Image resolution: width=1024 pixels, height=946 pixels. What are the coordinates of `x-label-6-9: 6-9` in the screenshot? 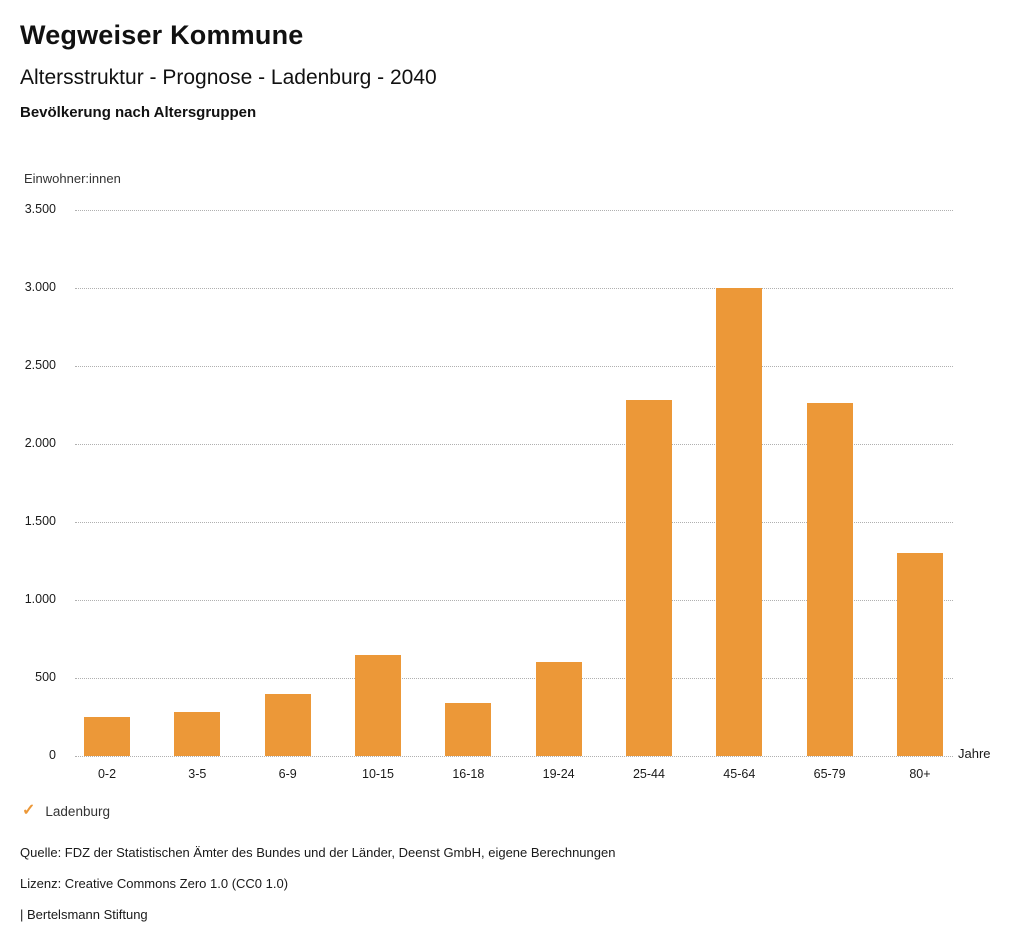 It's located at (287, 774).